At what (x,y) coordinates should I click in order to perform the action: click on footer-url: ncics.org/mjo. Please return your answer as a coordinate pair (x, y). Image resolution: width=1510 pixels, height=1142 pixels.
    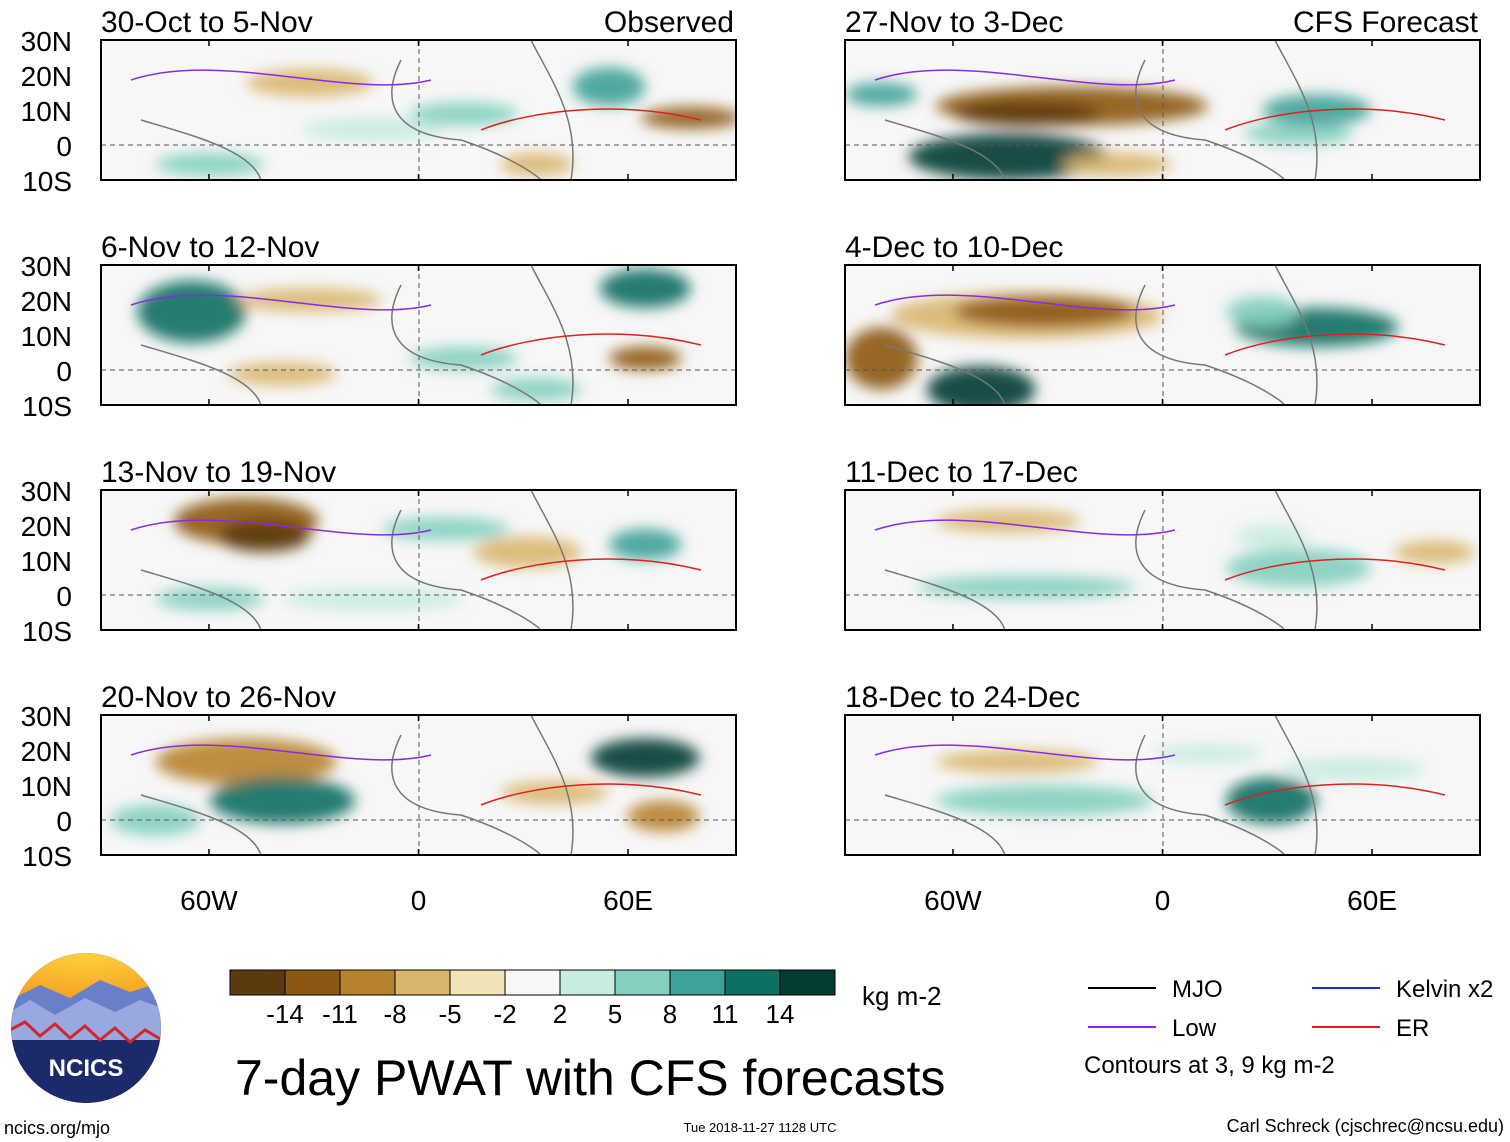
    Looking at the image, I should click on (57, 1128).